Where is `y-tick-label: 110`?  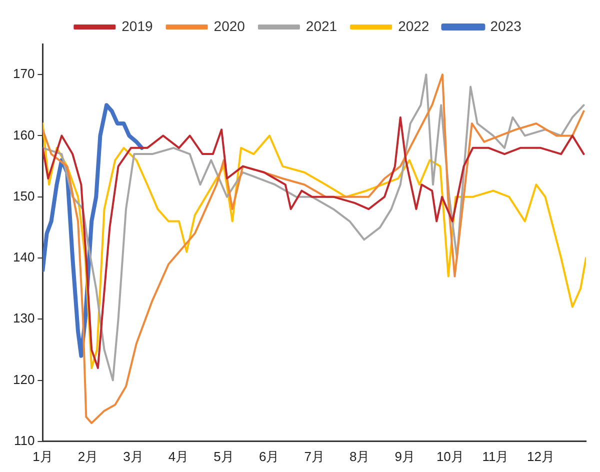
y-tick-label: 110 is located at coordinates (24, 440).